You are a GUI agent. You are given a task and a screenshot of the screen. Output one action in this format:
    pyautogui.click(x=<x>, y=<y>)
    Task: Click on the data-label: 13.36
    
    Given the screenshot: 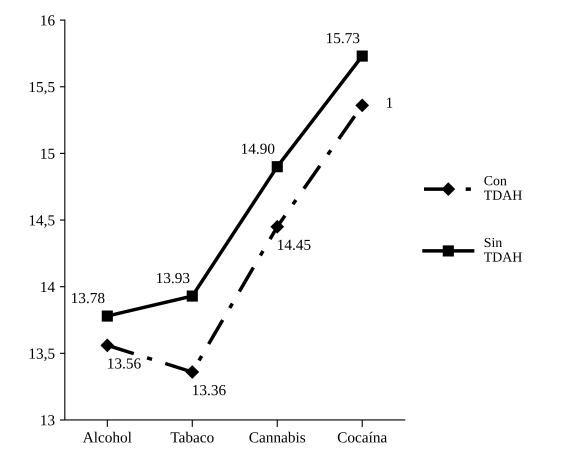 What is the action you would take?
    pyautogui.click(x=209, y=390)
    